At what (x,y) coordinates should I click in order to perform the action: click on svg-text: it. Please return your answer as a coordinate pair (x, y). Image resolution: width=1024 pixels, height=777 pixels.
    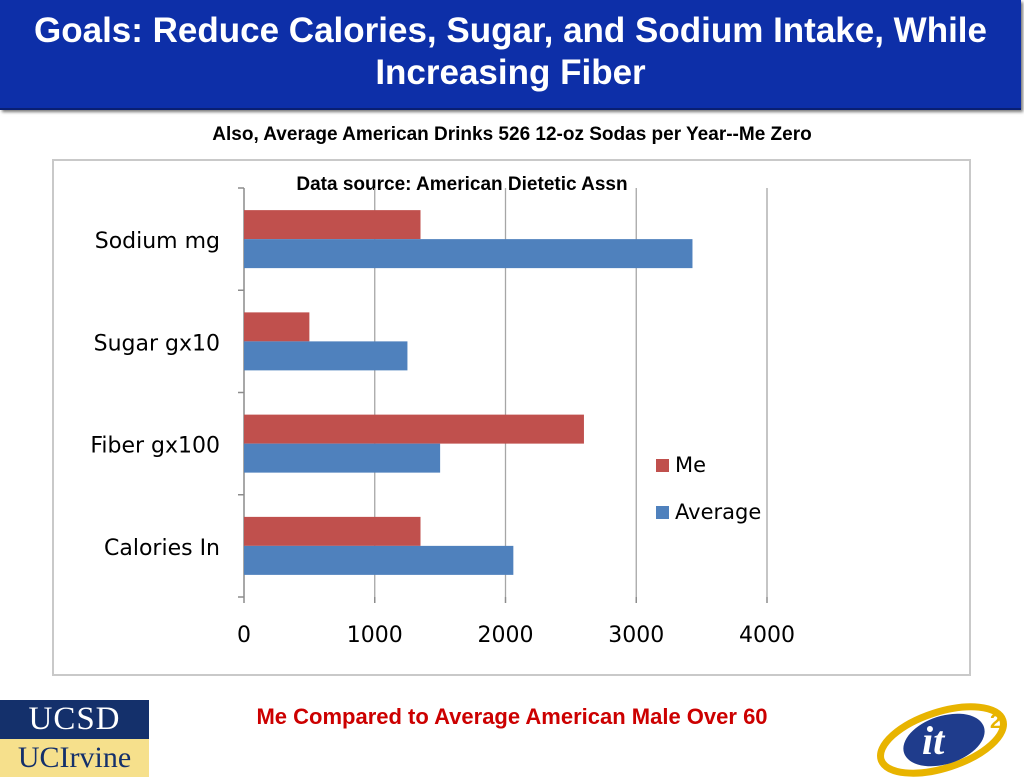
    Looking at the image, I should click on (934, 740).